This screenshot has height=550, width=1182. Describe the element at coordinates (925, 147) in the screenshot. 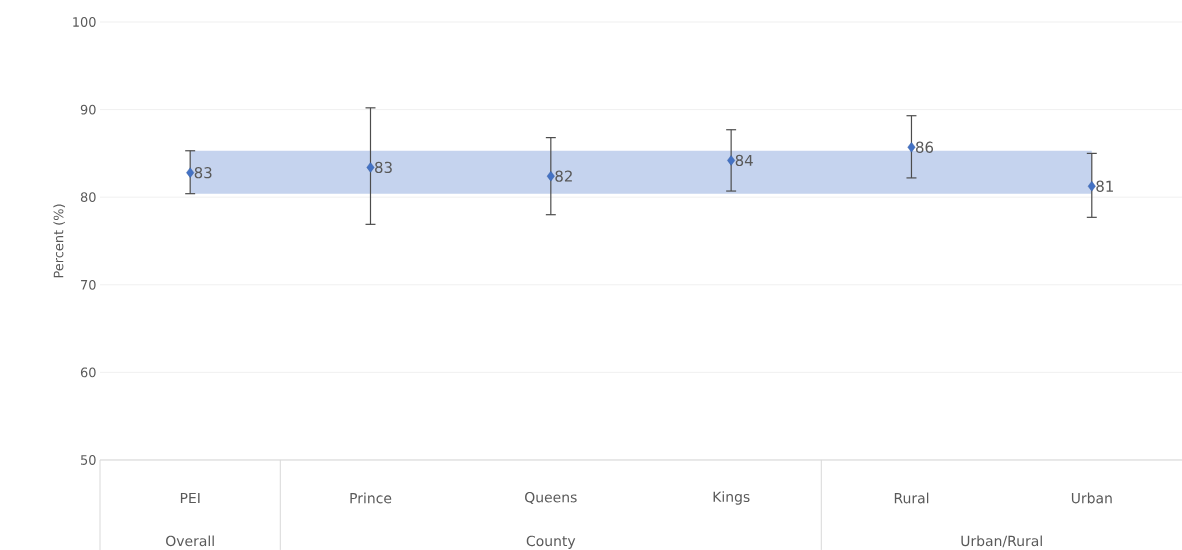

I see `data-label: 86` at that location.